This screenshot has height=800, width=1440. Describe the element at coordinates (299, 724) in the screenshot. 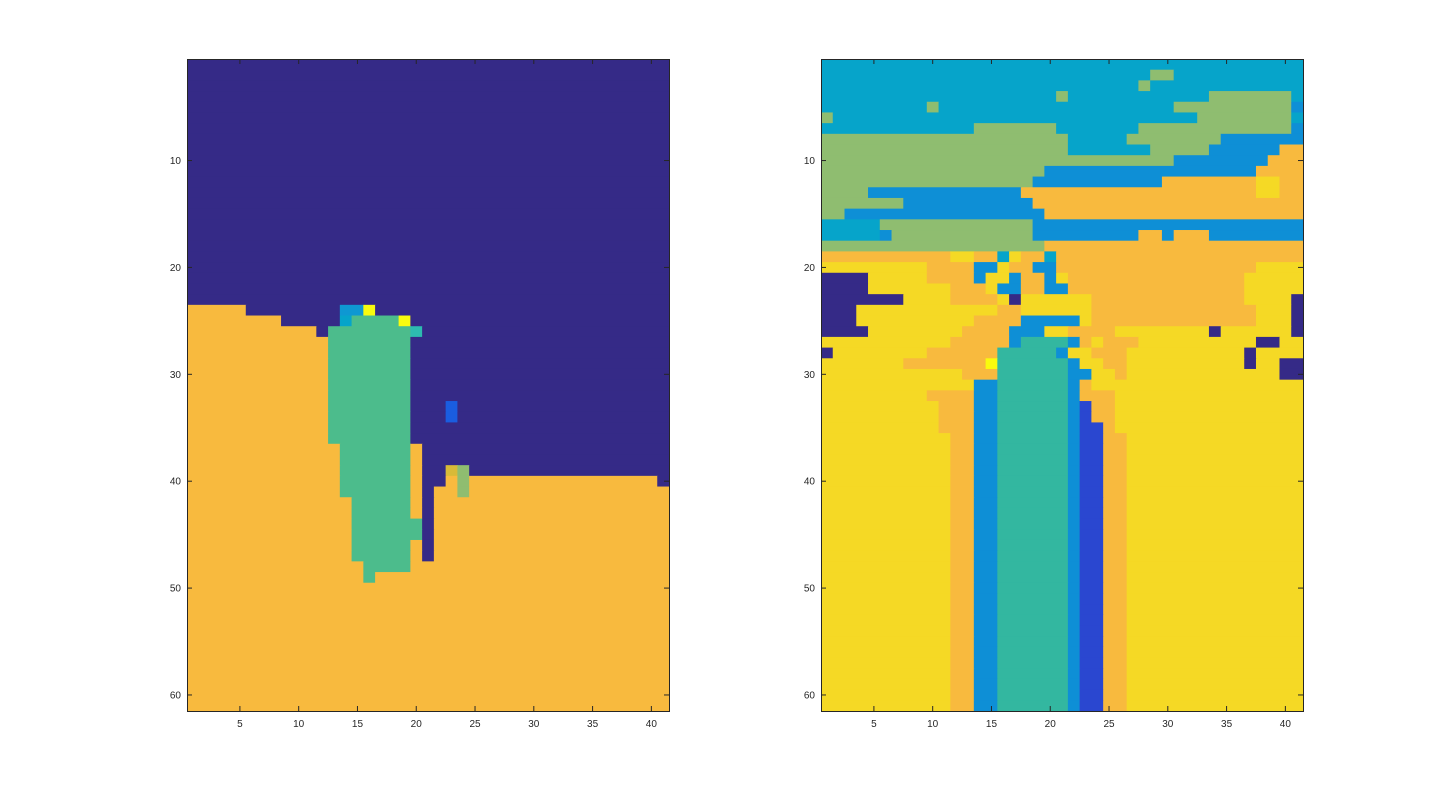

I see `x-tick-label: 10` at that location.